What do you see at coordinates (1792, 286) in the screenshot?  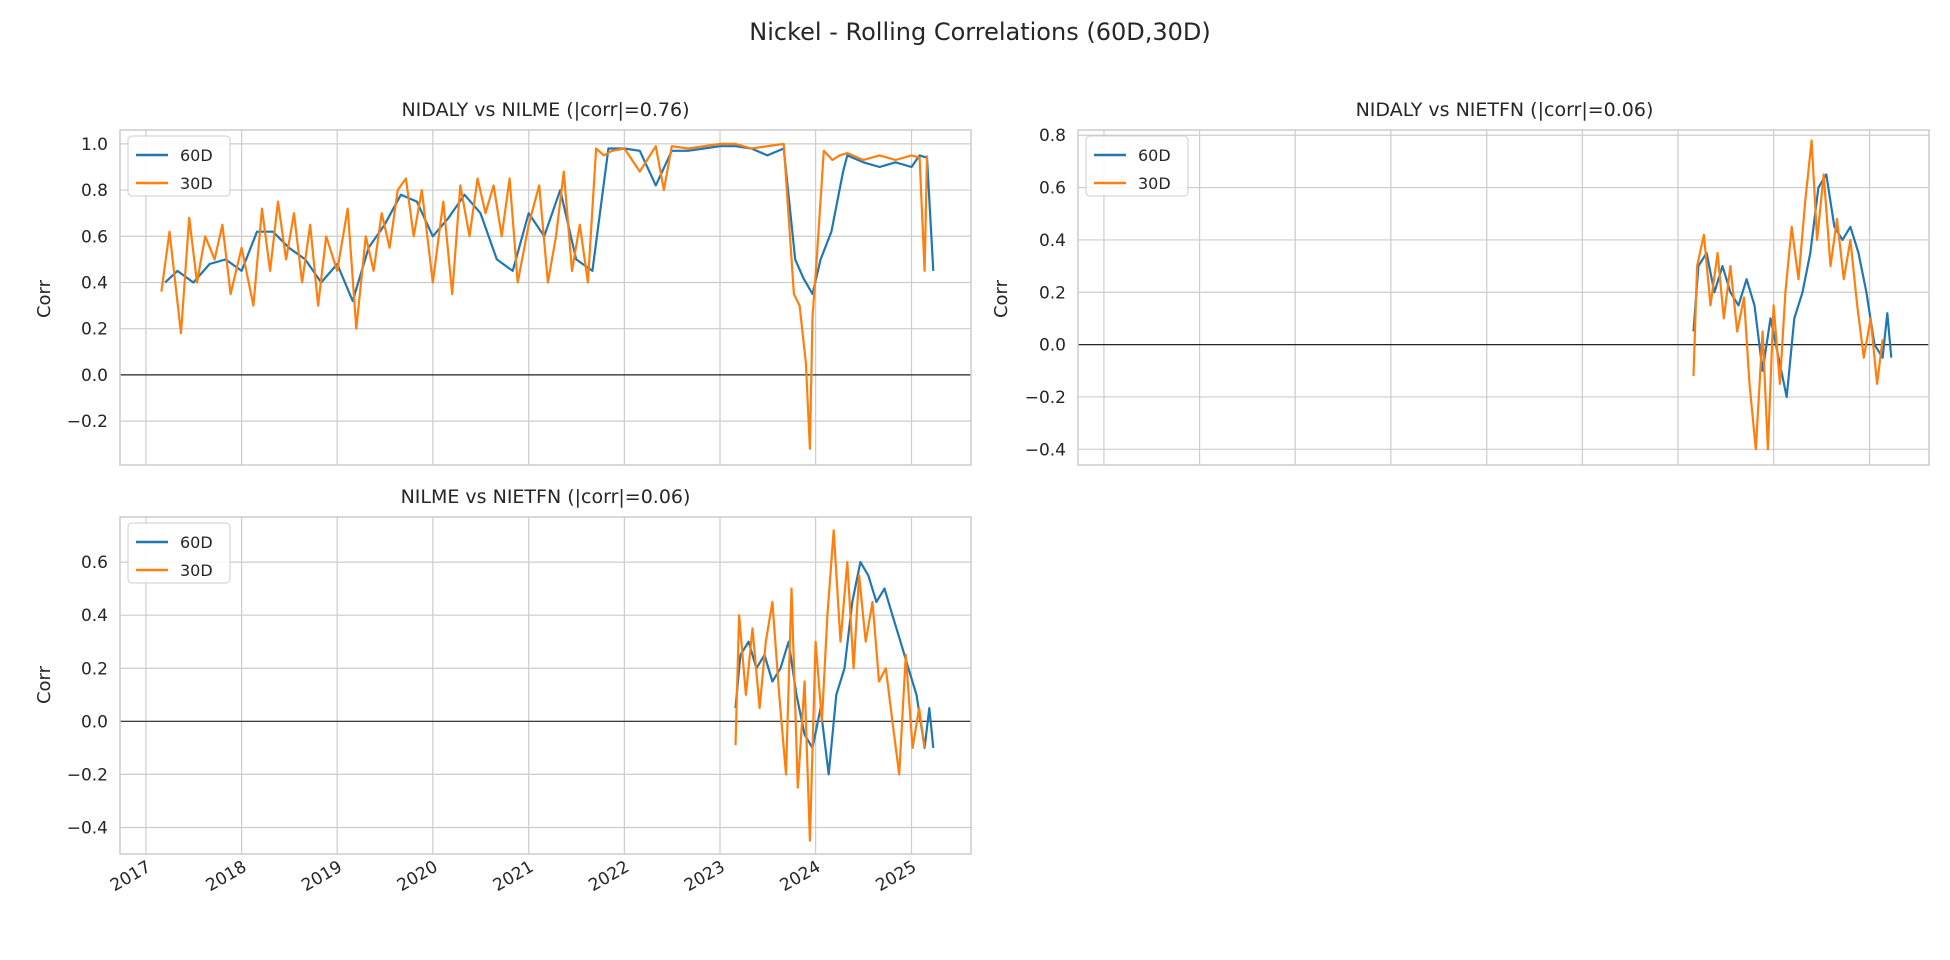 I see `subplot-2-series-60d-line` at bounding box center [1792, 286].